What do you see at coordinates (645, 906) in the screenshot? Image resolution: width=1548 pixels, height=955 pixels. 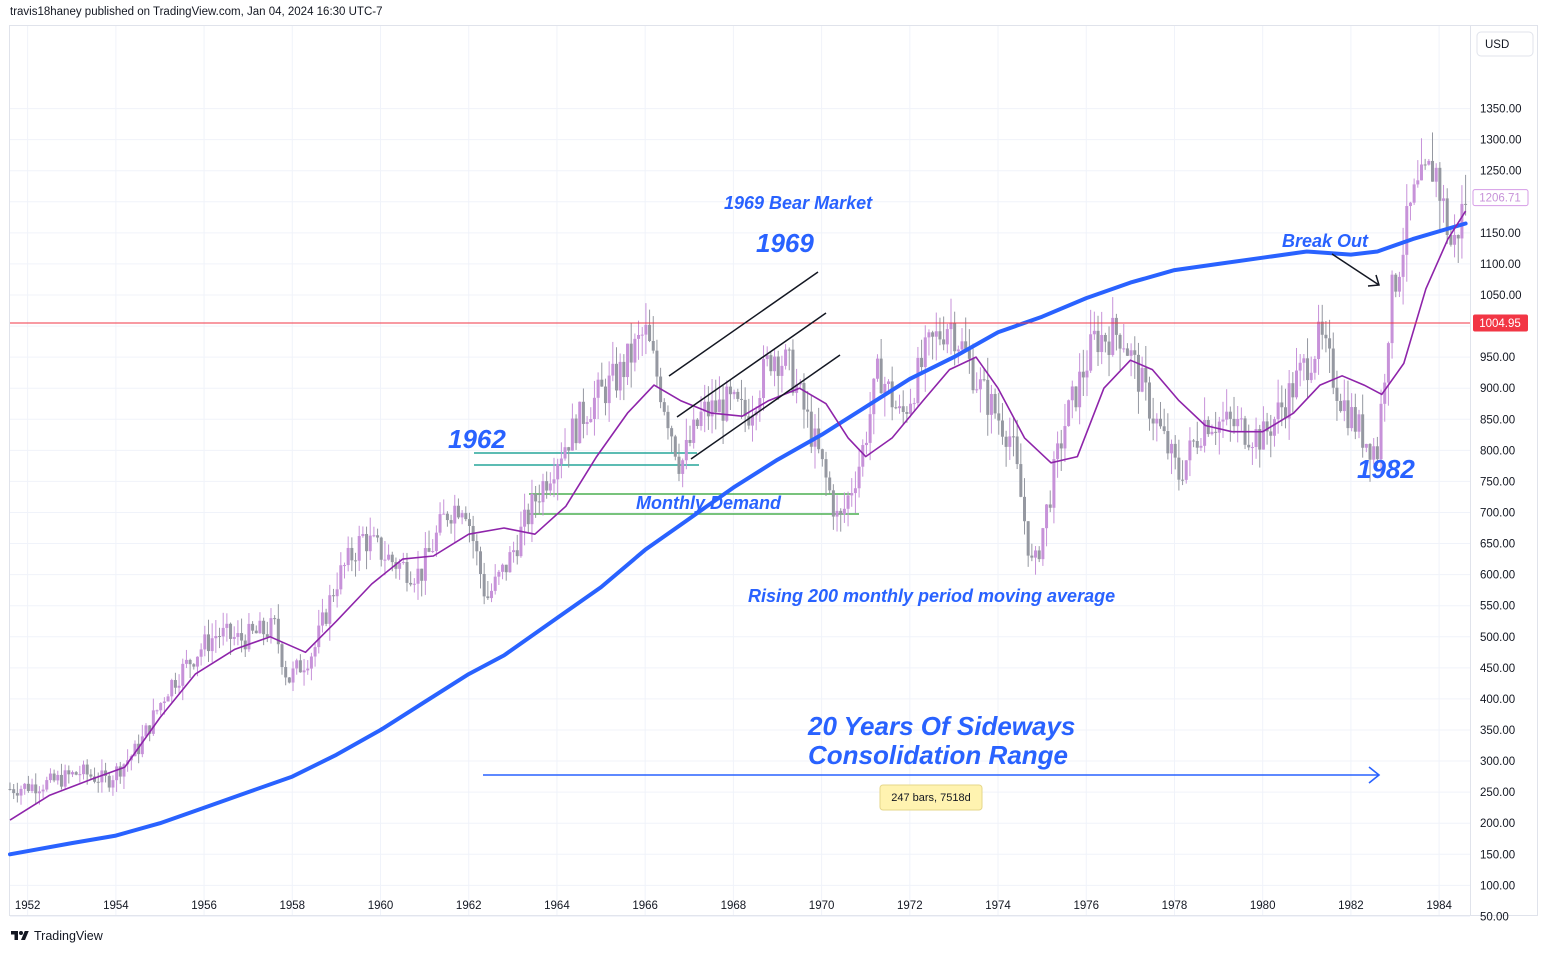 I see `time-tick-label: 1966` at bounding box center [645, 906].